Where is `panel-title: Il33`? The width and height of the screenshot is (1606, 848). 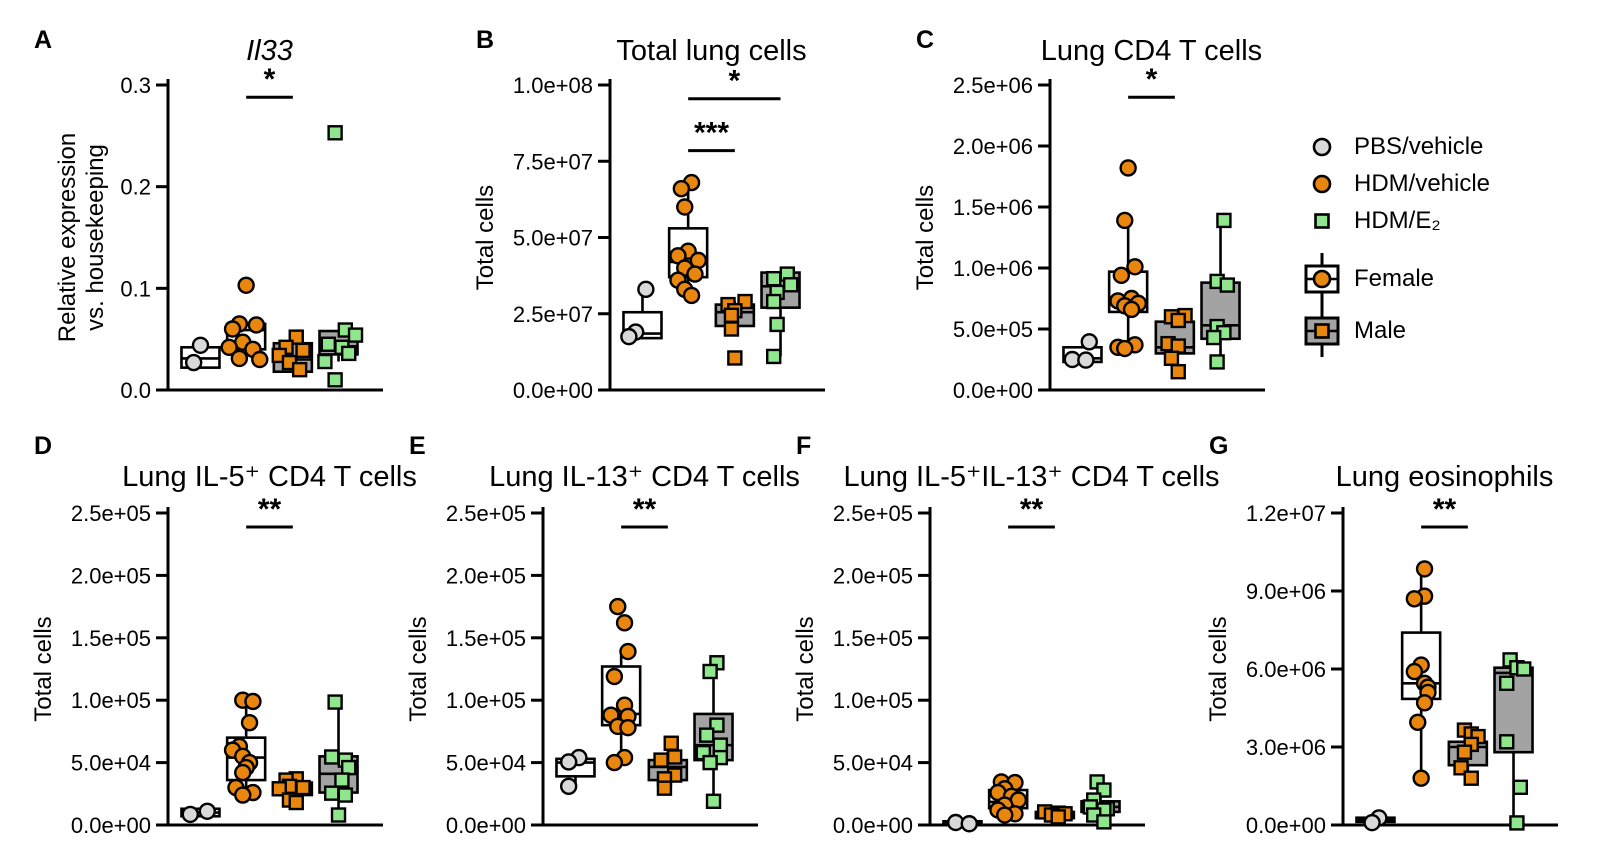 panel-title: Il33 is located at coordinates (269, 51).